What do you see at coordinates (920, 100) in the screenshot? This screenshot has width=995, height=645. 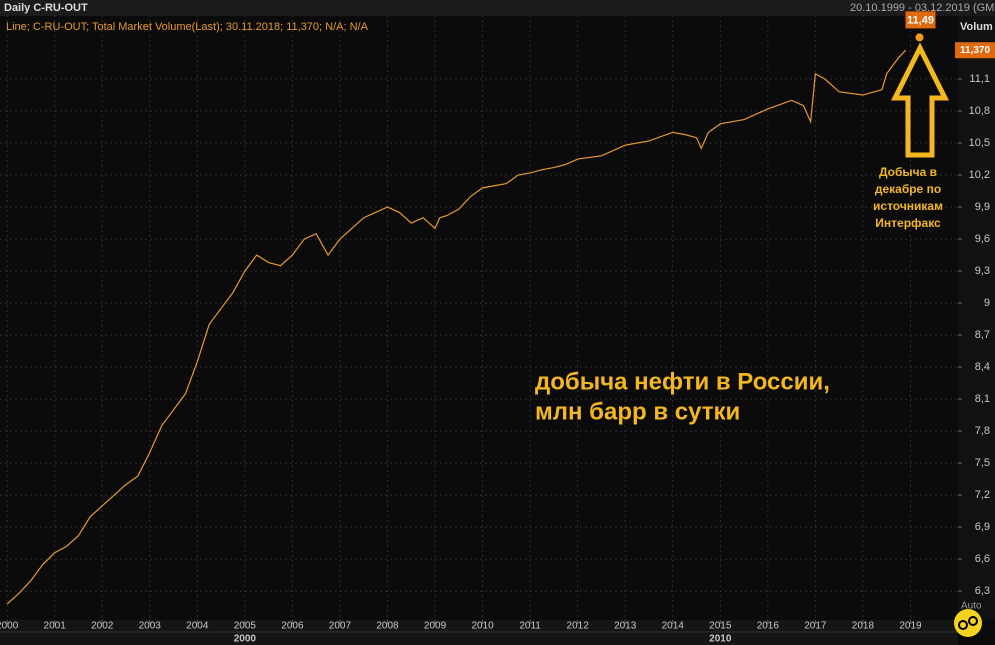 I see `arrow` at bounding box center [920, 100].